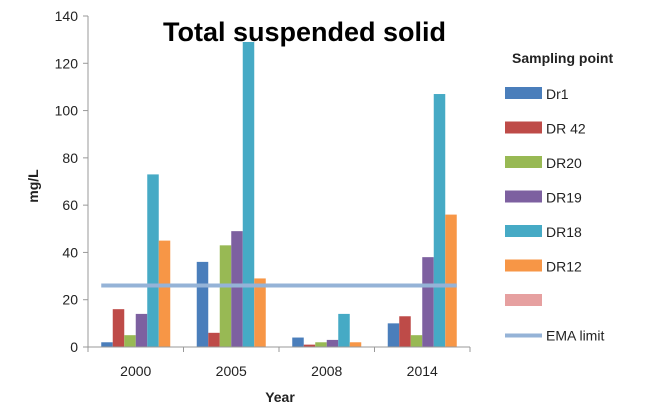 The width and height of the screenshot is (655, 409). What do you see at coordinates (260, 312) in the screenshot?
I see `bar-dr12-2005` at bounding box center [260, 312].